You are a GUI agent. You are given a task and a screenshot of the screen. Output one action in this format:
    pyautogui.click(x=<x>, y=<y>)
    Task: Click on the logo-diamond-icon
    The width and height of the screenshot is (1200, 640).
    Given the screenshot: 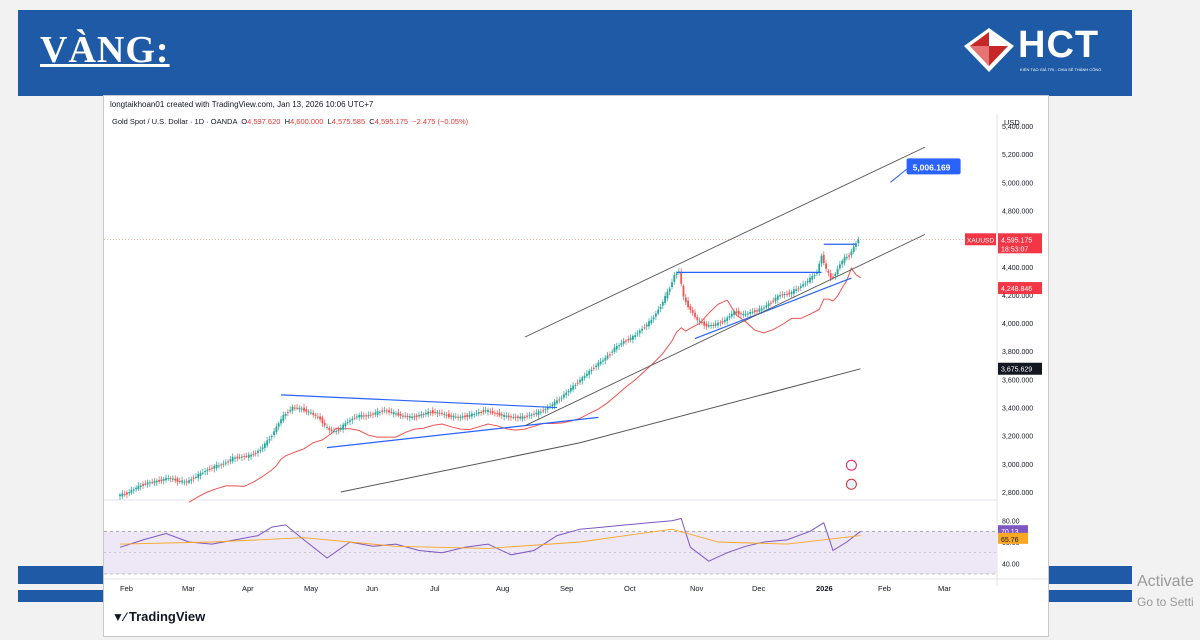 What is the action you would take?
    pyautogui.click(x=989, y=50)
    